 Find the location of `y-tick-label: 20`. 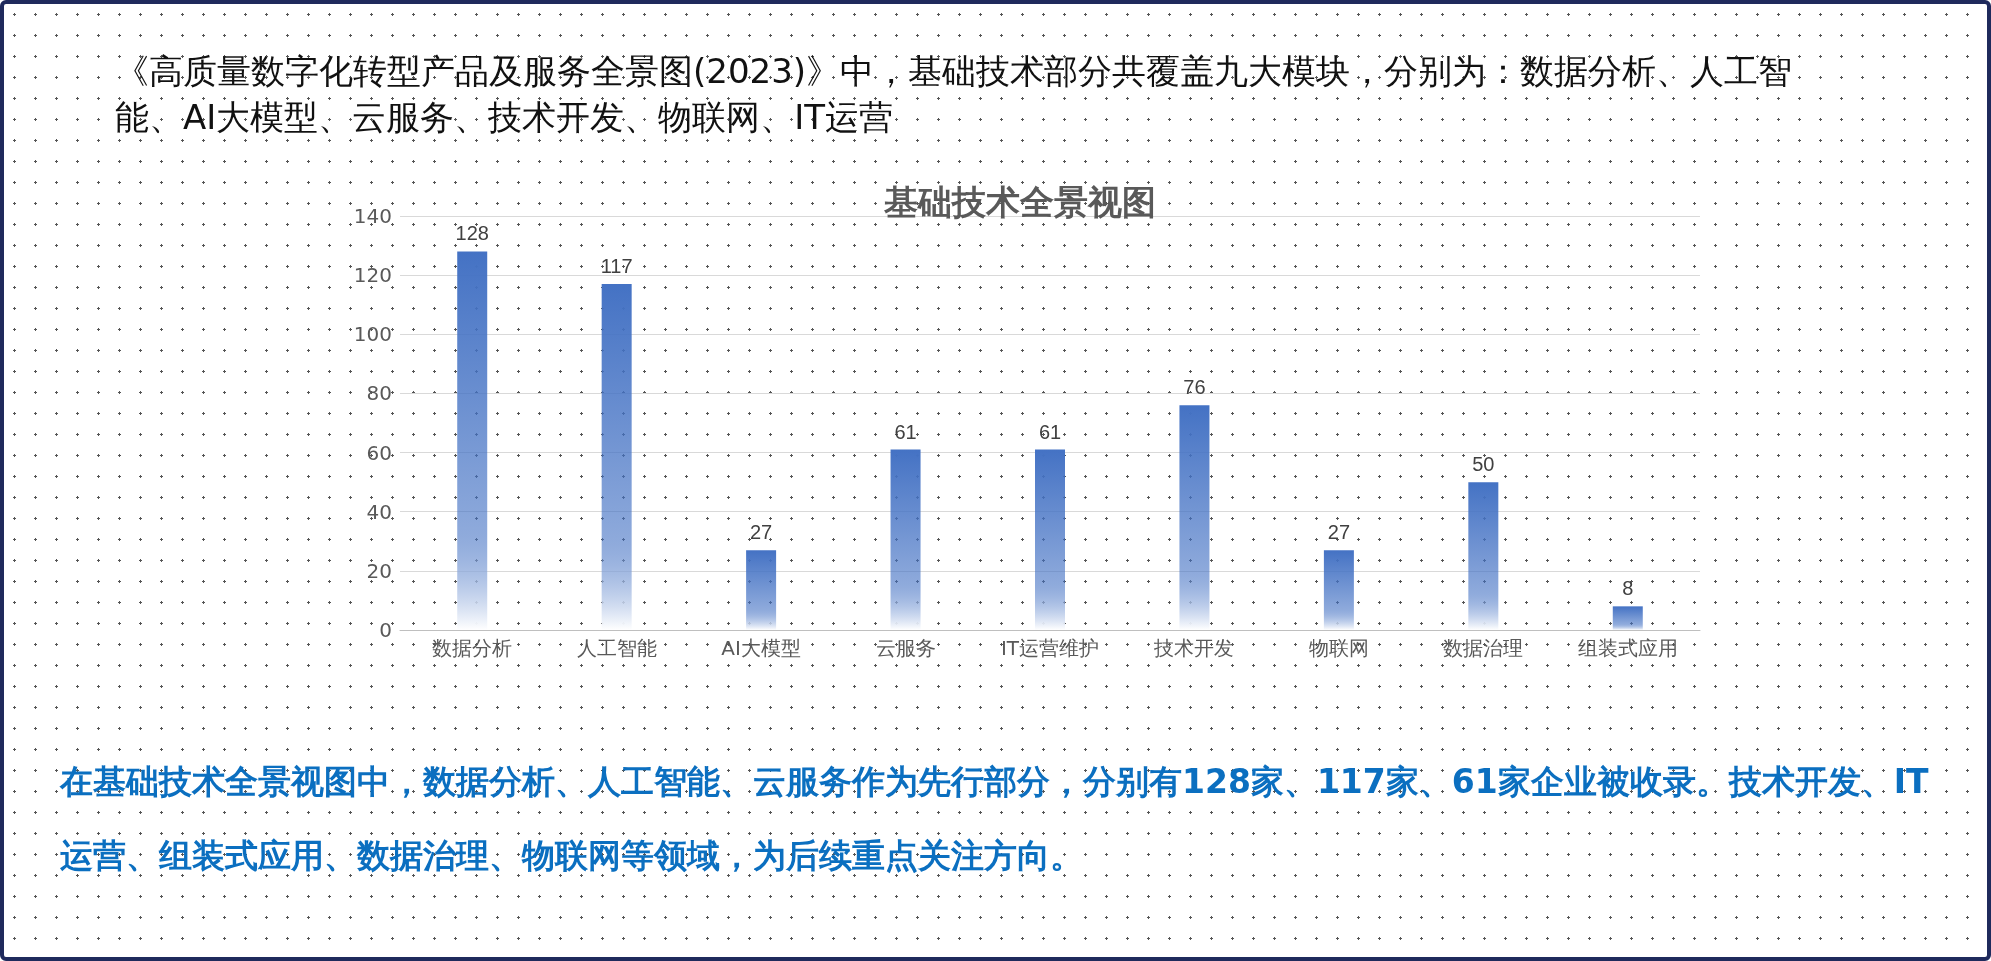

y-tick-label: 20 is located at coordinates (379, 570).